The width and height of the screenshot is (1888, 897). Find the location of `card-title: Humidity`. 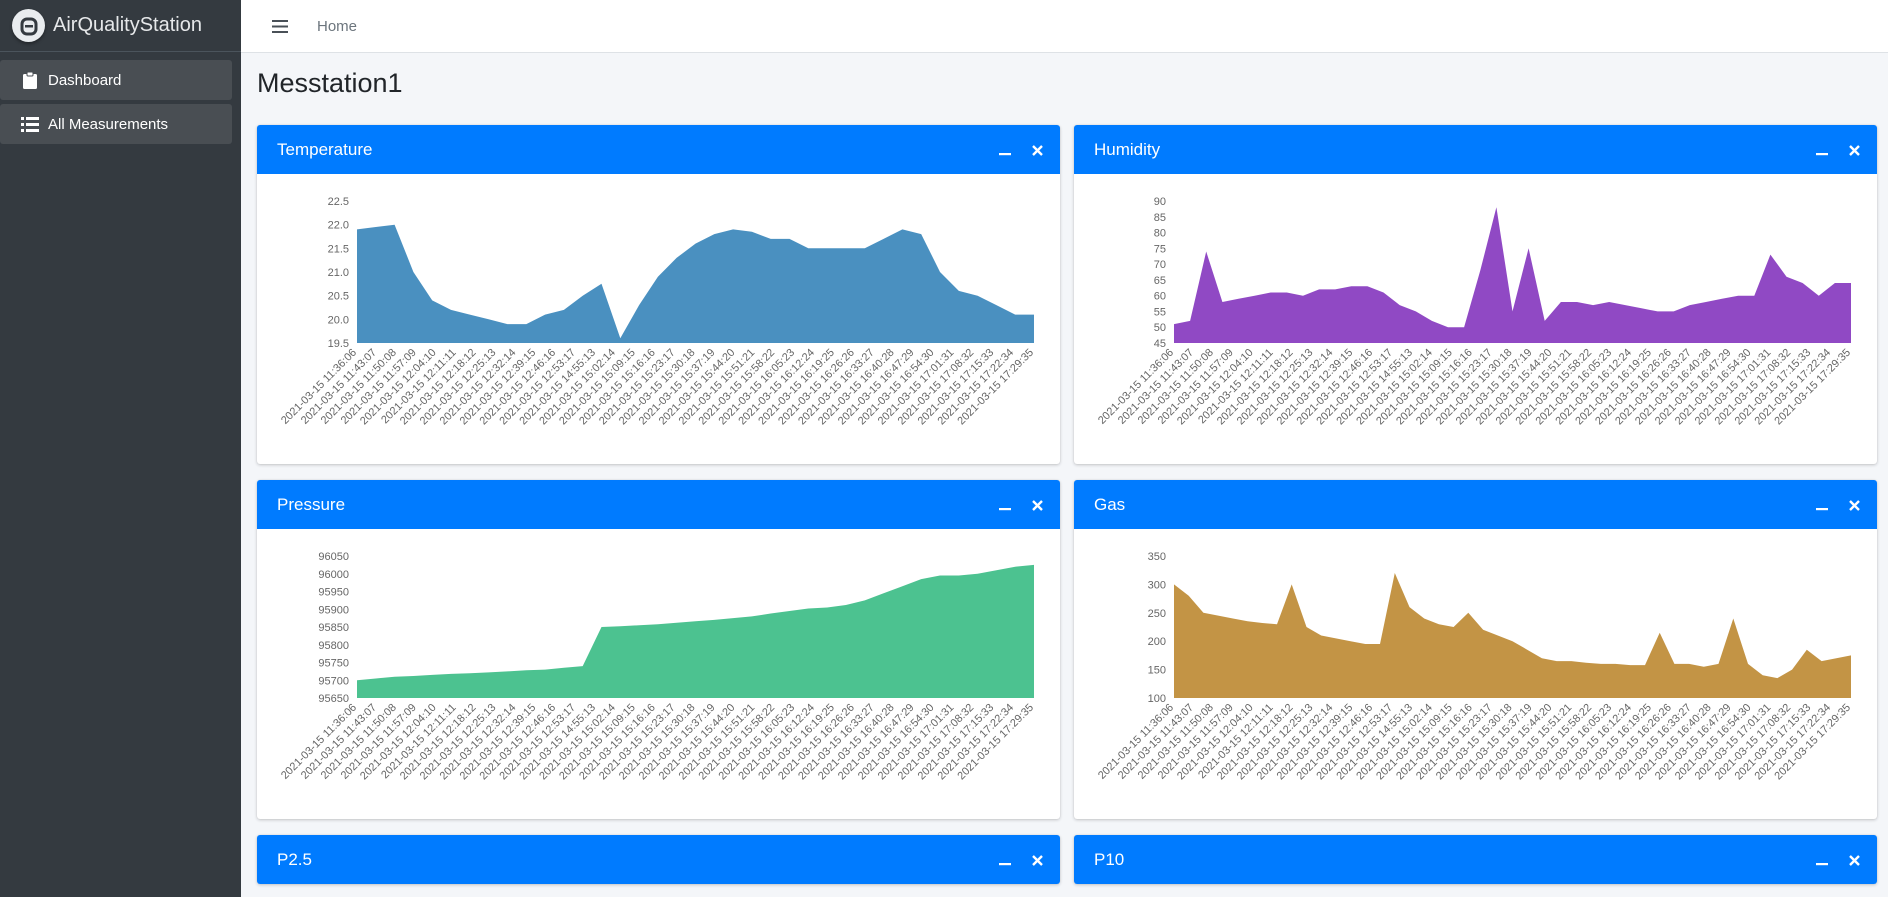

card-title: Humidity is located at coordinates (1127, 149).